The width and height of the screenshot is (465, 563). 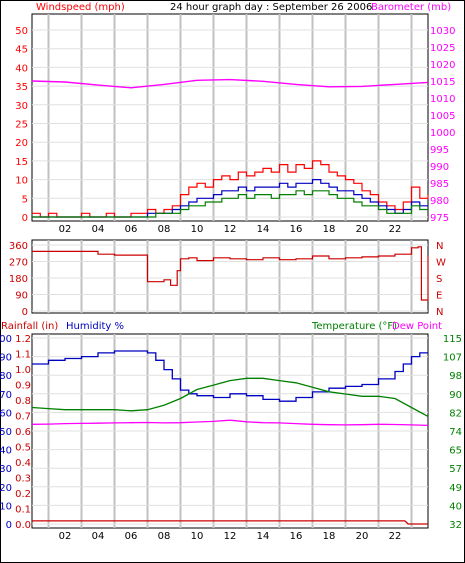 What do you see at coordinates (230, 229) in the screenshot?
I see `x-tick-label: 12` at bounding box center [230, 229].